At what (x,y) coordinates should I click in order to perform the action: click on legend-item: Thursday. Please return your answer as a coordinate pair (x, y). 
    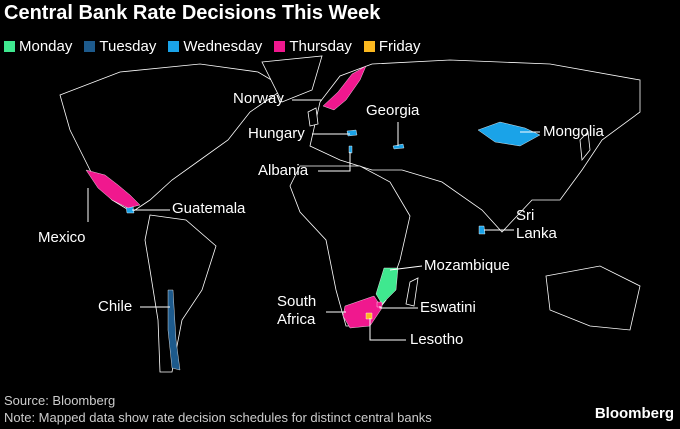
    Looking at the image, I should click on (313, 46).